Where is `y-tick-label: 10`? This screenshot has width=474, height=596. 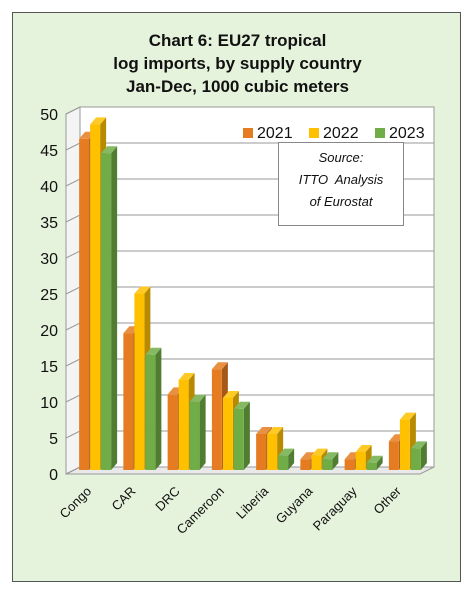 y-tick-label: 10 is located at coordinates (49, 403).